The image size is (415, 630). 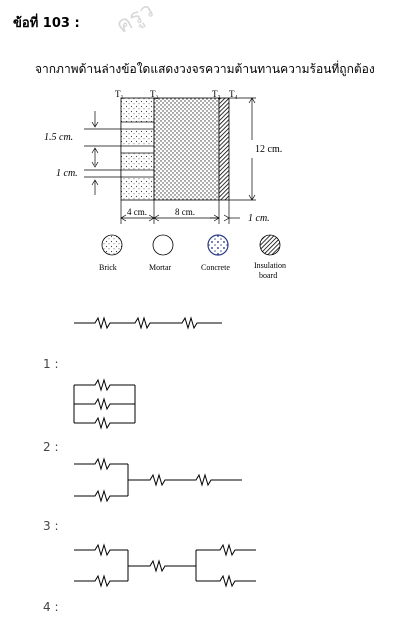 I want to click on legend-label-brick: Brick, so click(x=108, y=267).